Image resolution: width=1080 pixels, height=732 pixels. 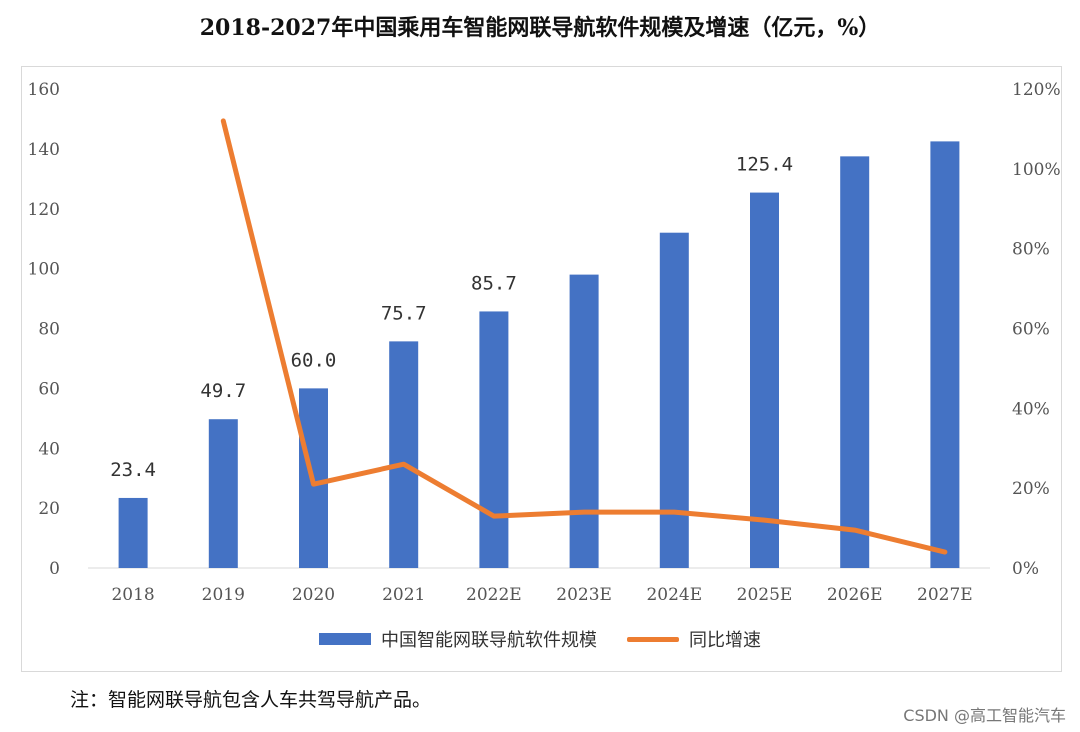 What do you see at coordinates (540, 28) in the screenshot?
I see `chart-title: 2018-2027年中国乘用车智能网联导航软件规模及增速（亿元，%）` at bounding box center [540, 28].